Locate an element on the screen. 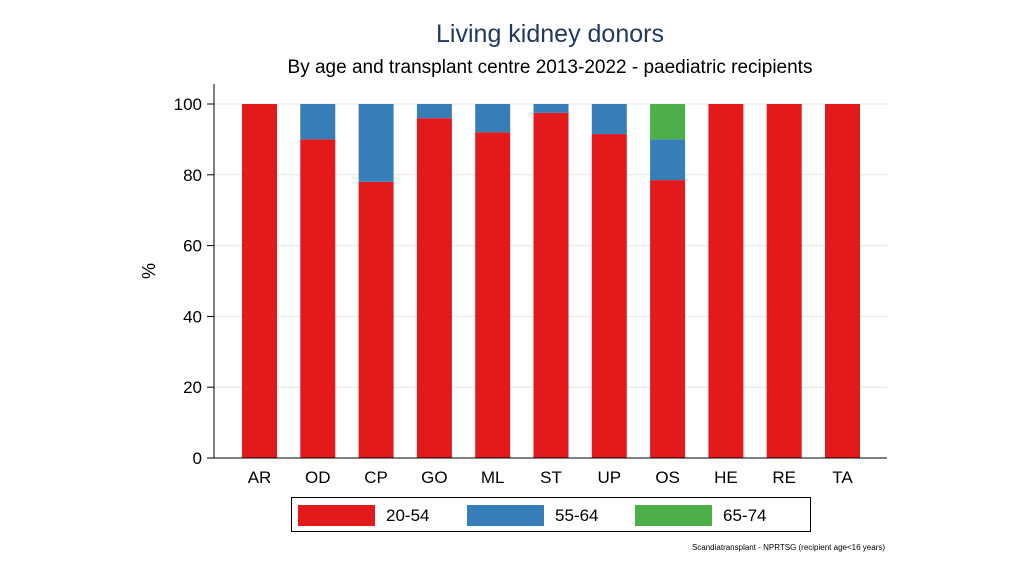  y-tick-label: 60 is located at coordinates (192, 246).